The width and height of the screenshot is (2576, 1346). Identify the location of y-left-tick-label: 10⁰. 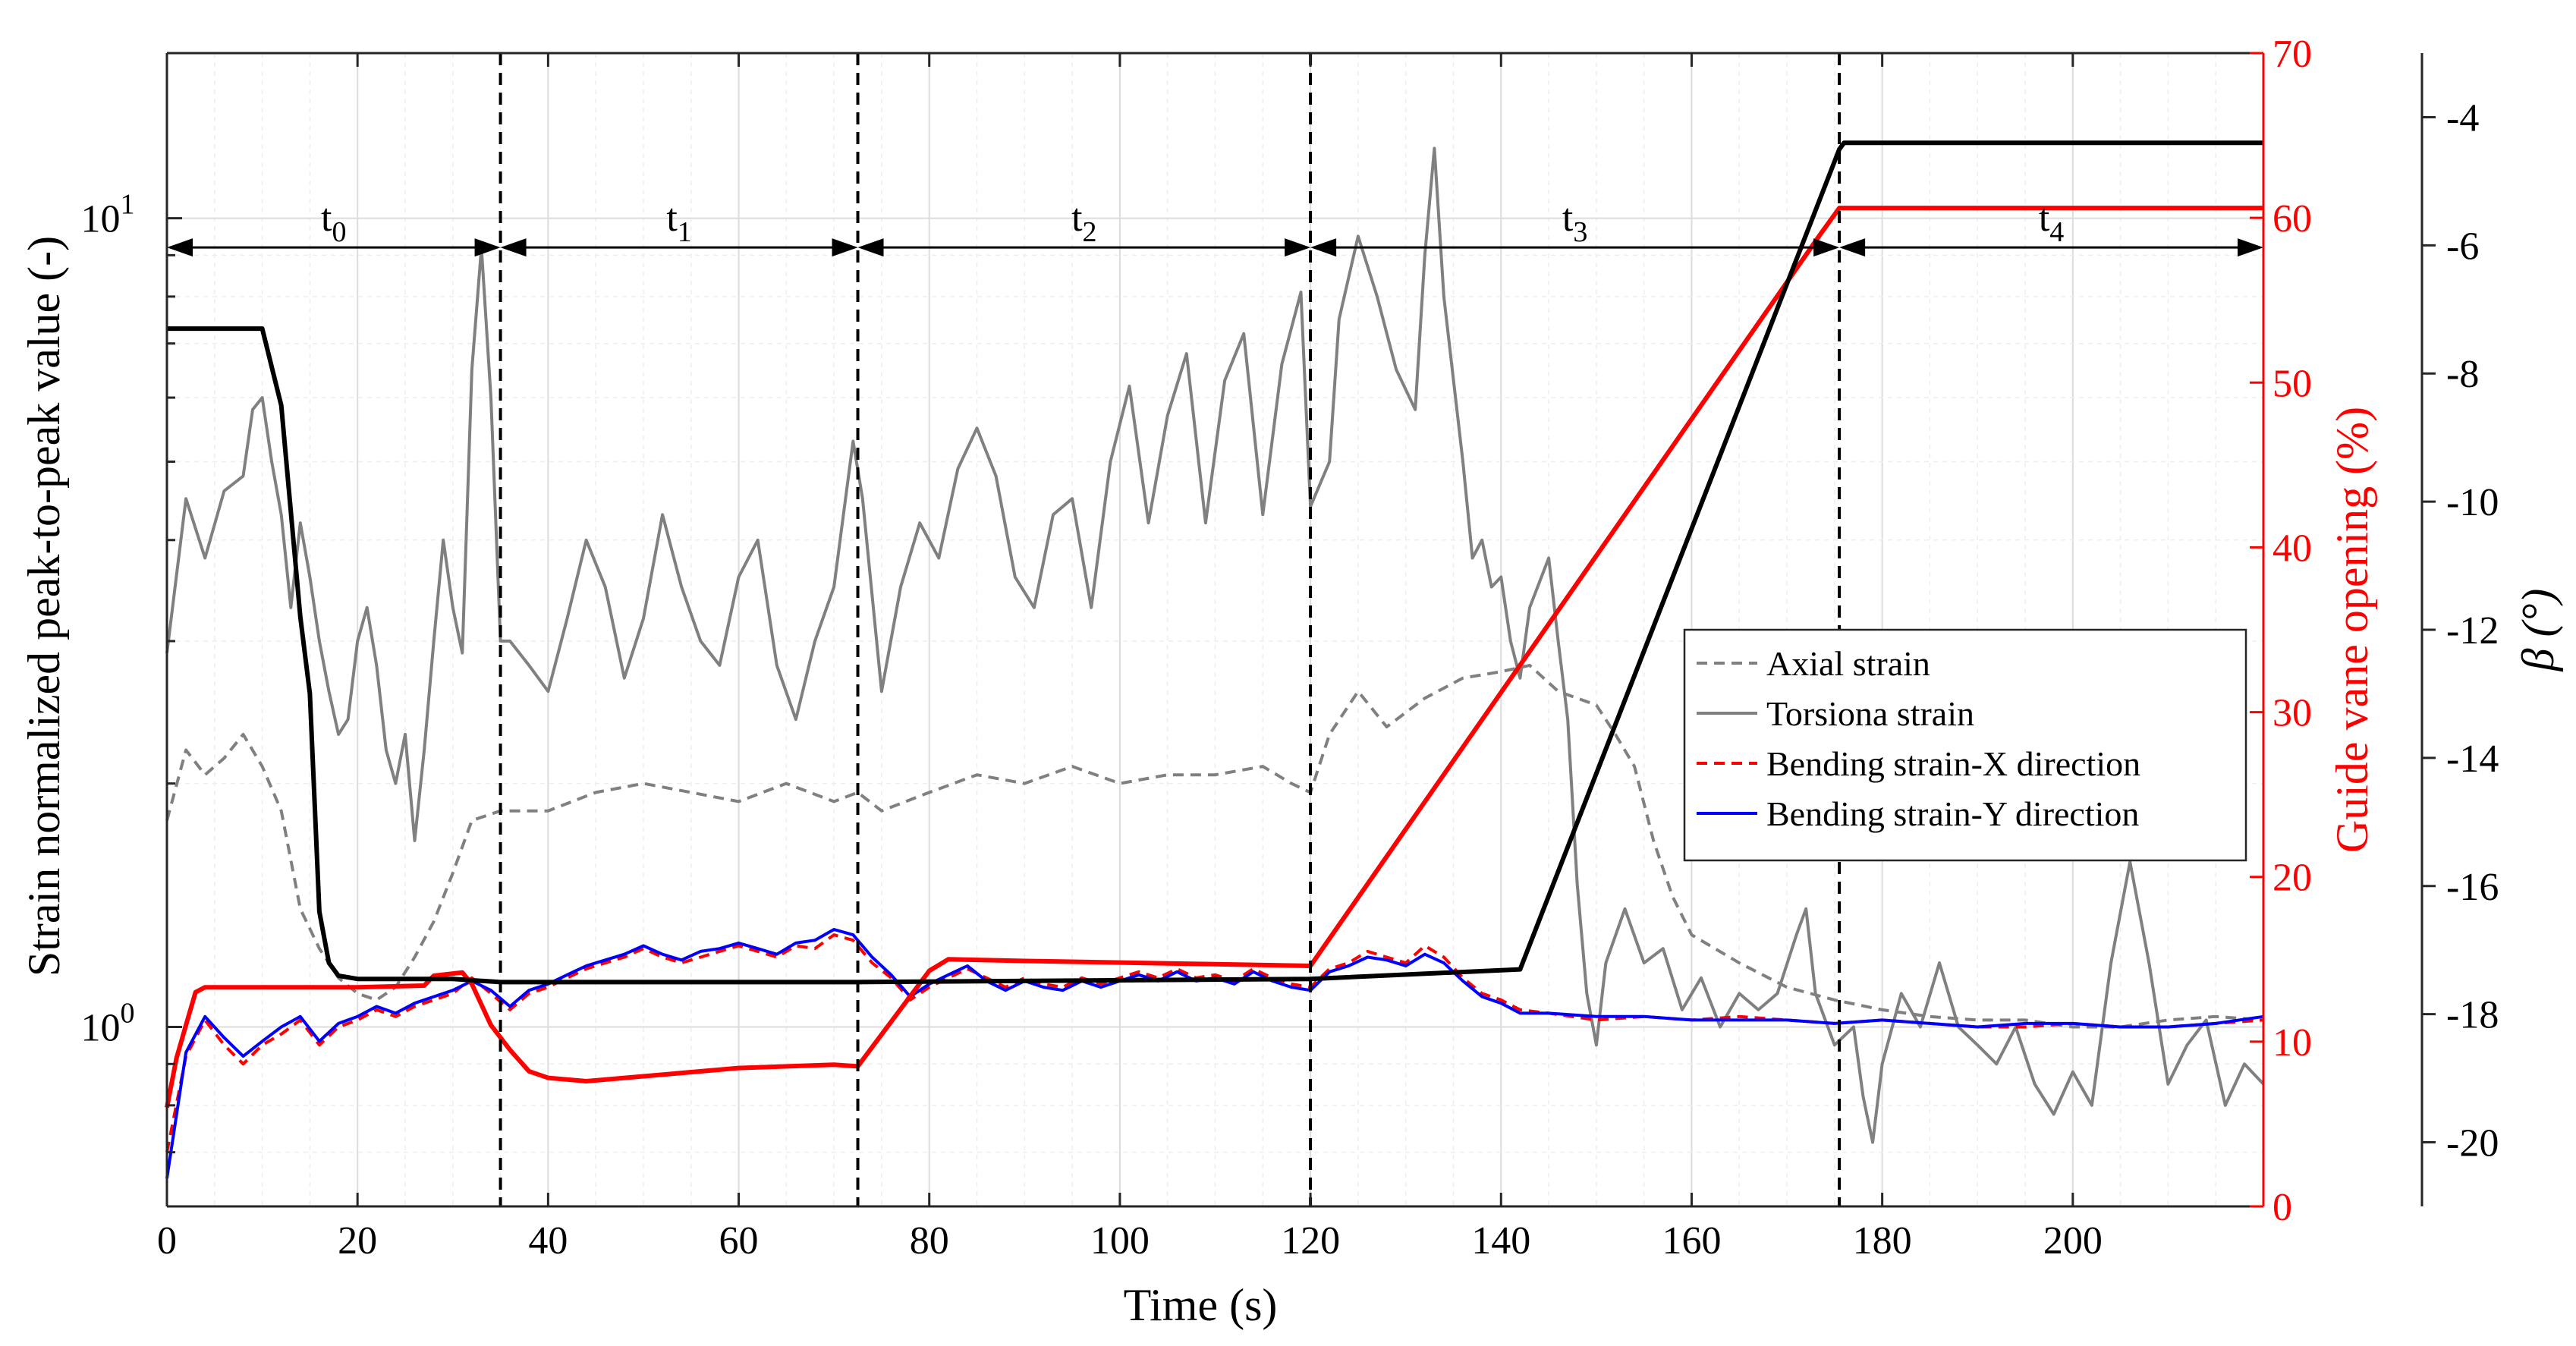
(108, 1024).